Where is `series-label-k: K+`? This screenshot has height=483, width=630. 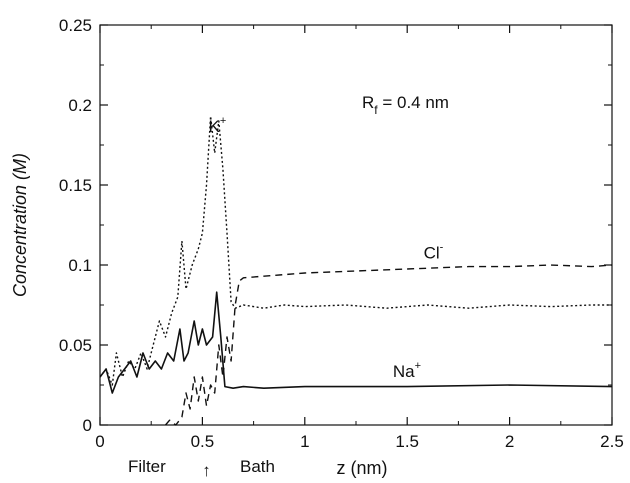
series-label-k: K+ is located at coordinates (218, 125).